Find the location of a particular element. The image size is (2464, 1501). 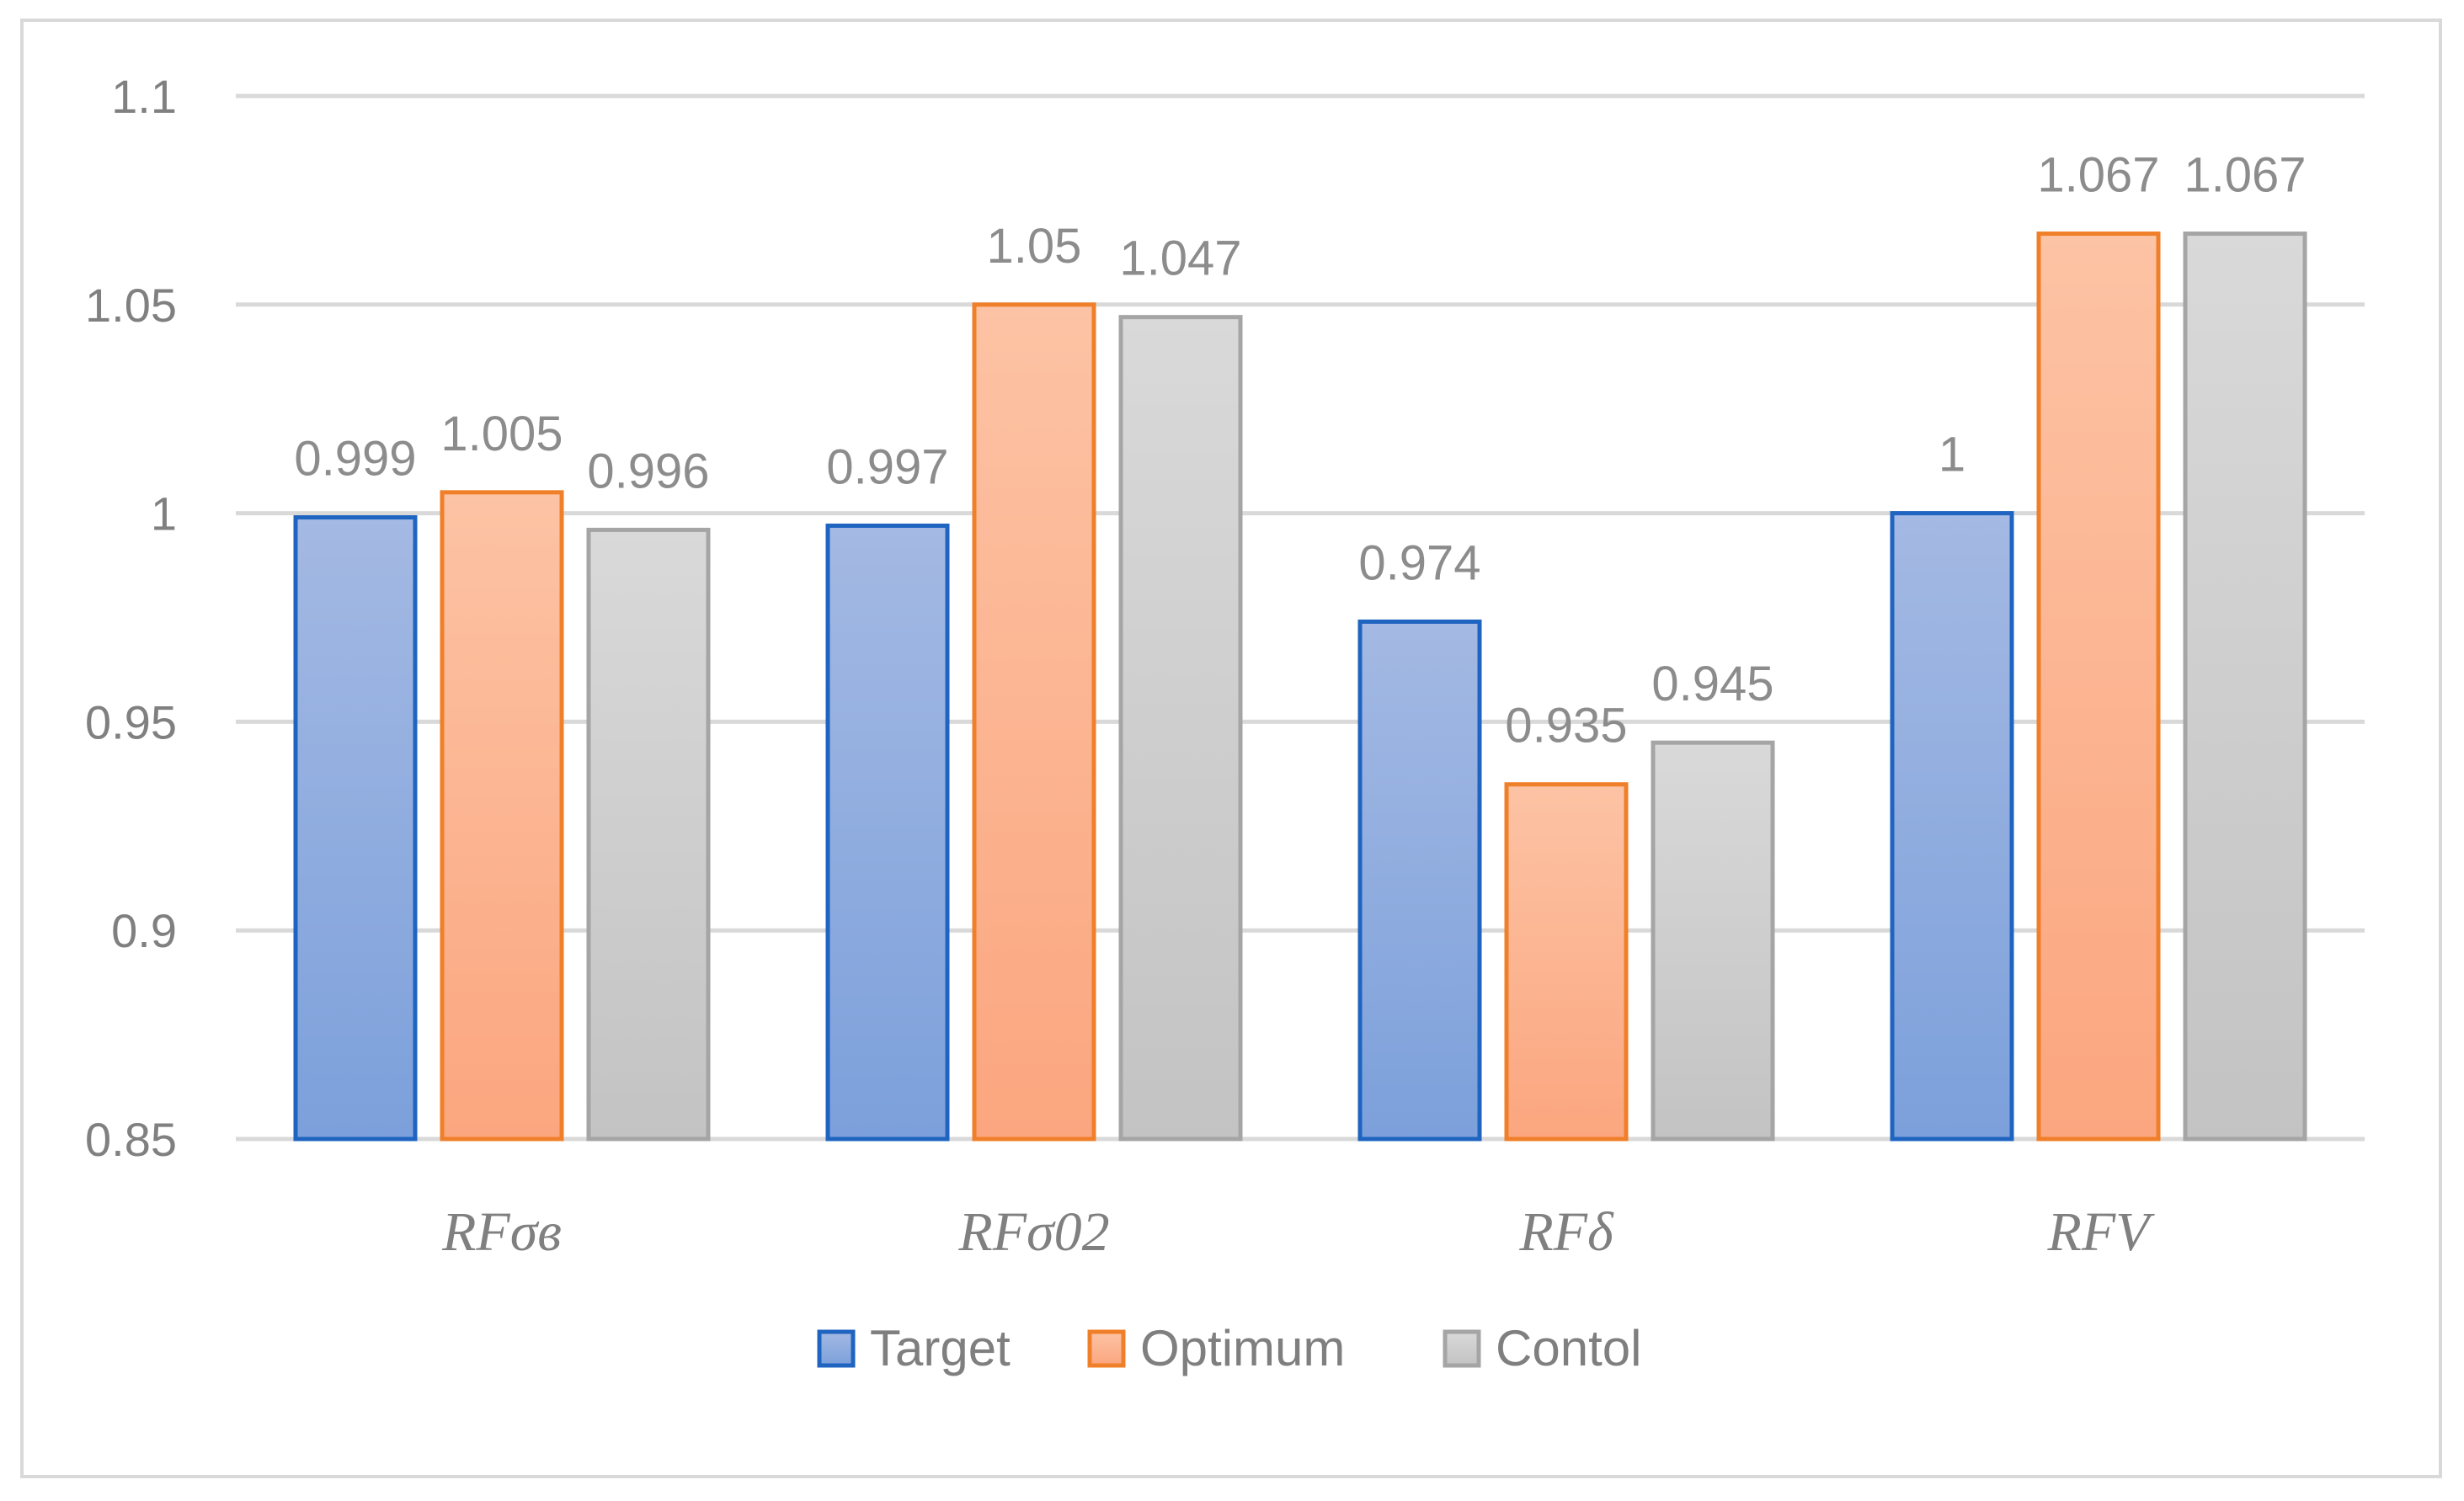

x-category-label: RFσ02 is located at coordinates (1033, 1232).